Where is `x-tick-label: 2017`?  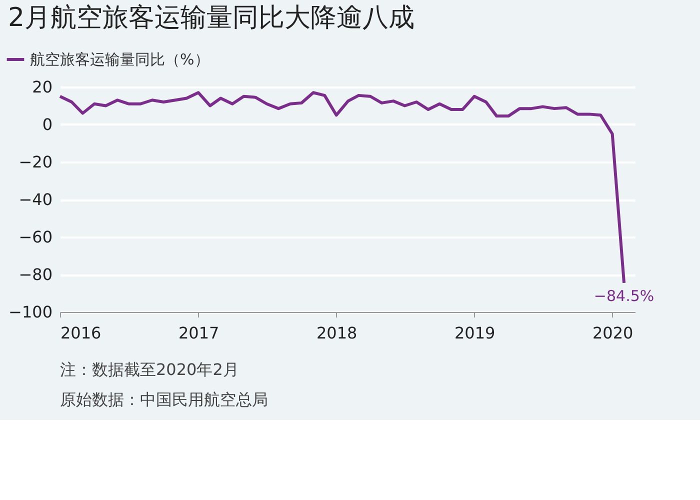
x-tick-label: 2017 is located at coordinates (199, 333).